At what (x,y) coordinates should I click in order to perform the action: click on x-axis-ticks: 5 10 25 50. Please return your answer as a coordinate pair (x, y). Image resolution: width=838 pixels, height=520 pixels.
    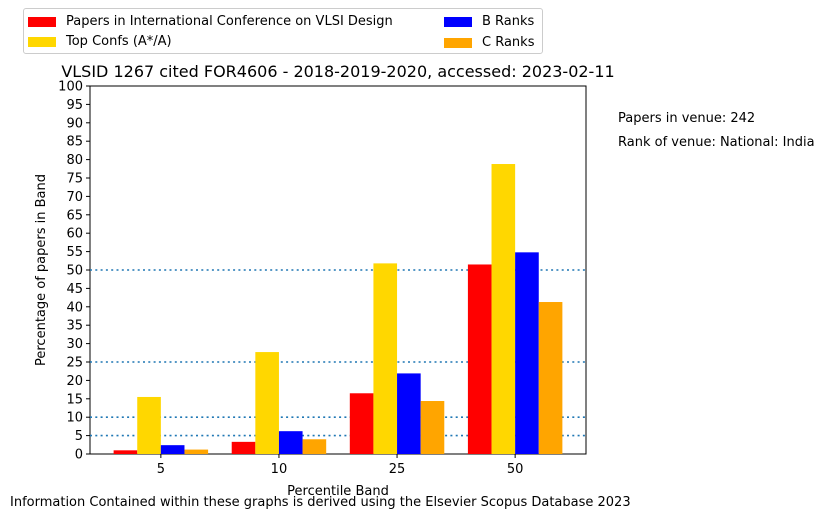
    Looking at the image, I should click on (340, 465).